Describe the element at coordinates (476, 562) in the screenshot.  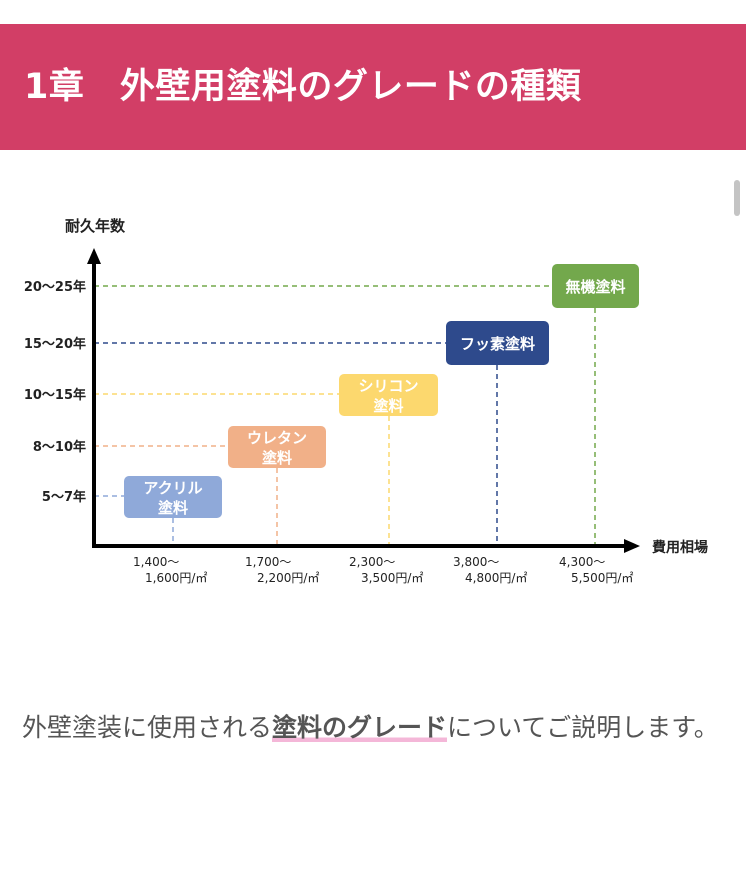
I see `x-tick-label: 3,800〜` at that location.